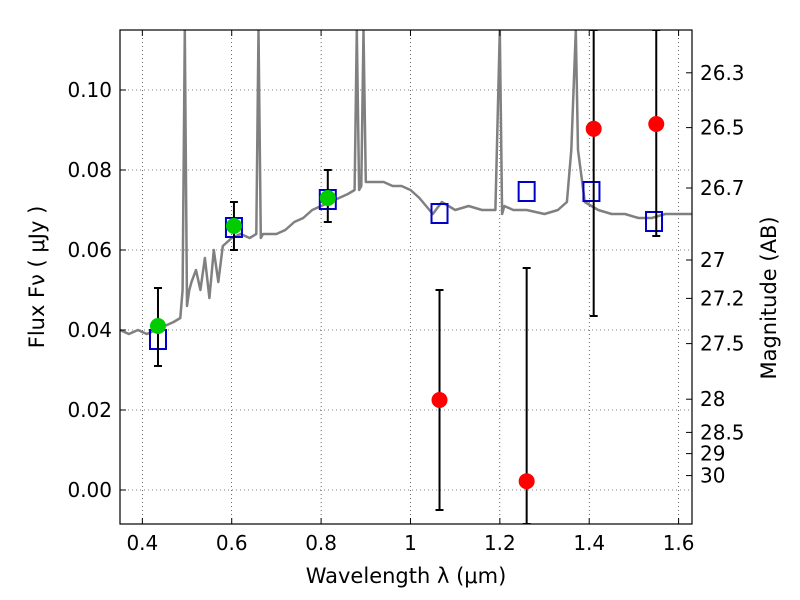 This screenshot has width=800, height=600. I want to click on x-axis-label: Wavelength λ (μm), so click(406, 576).